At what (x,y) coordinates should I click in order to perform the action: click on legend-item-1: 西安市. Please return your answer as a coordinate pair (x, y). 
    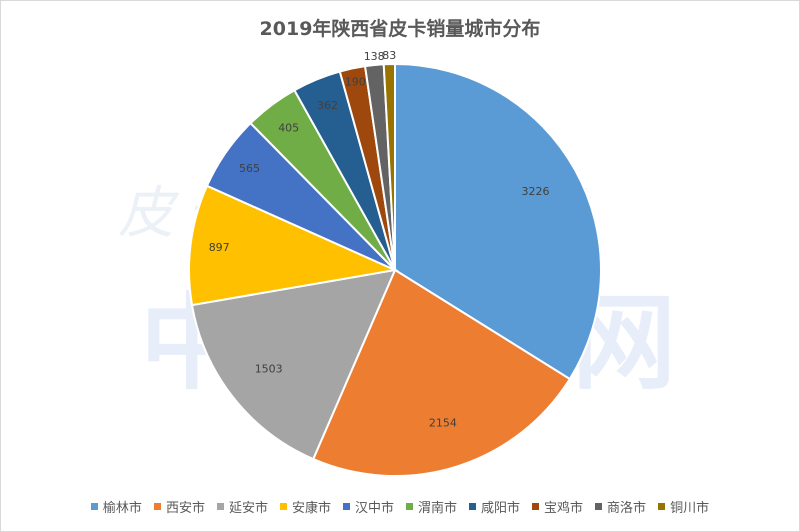
    Looking at the image, I should click on (179, 506).